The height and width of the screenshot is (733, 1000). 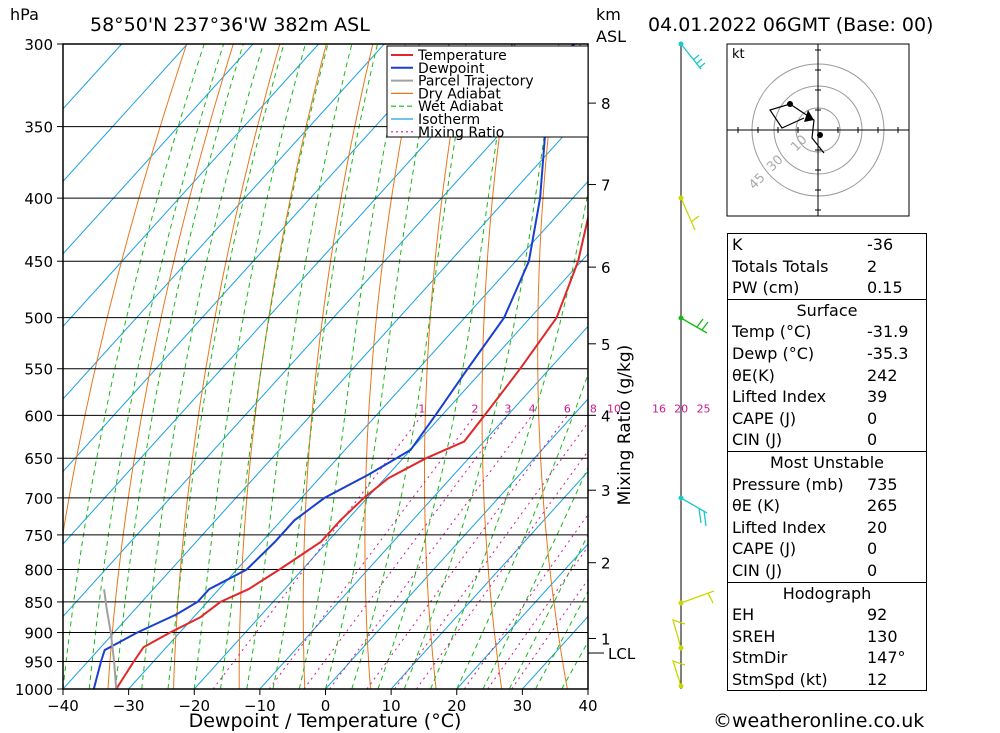 What do you see at coordinates (38, 319) in the screenshot?
I see `pressure-label: 500` at bounding box center [38, 319].